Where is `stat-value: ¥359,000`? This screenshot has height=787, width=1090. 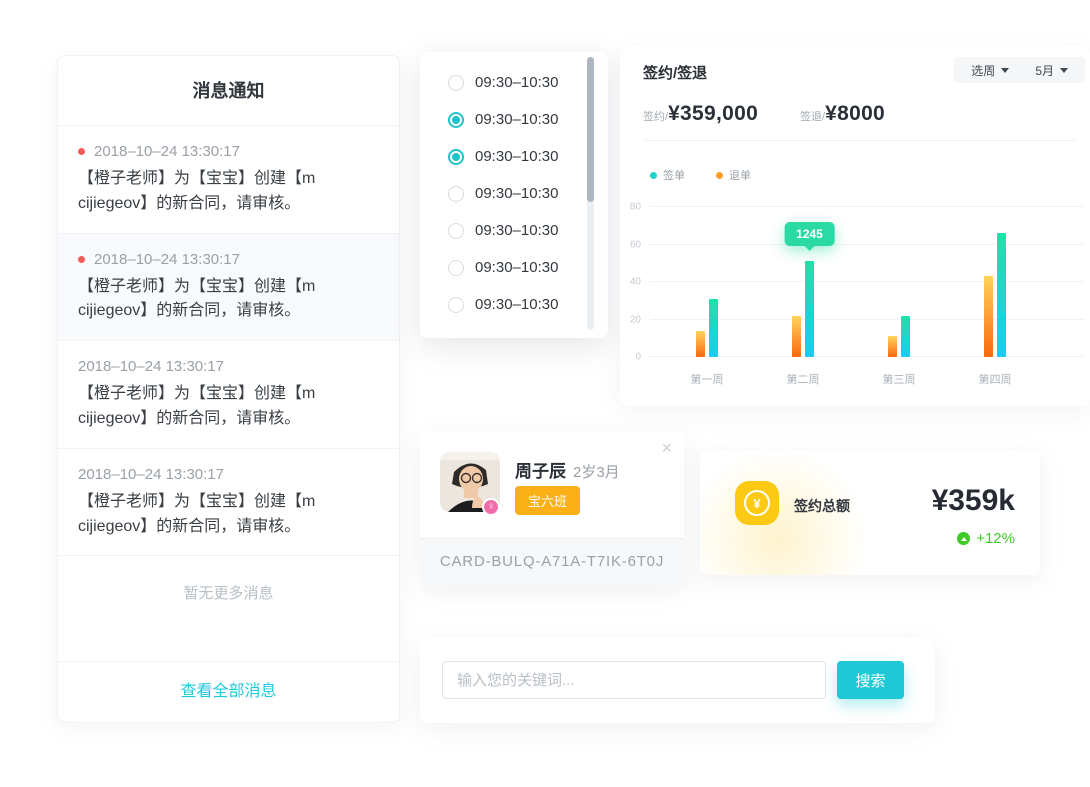
stat-value: ¥359,000 is located at coordinates (713, 113).